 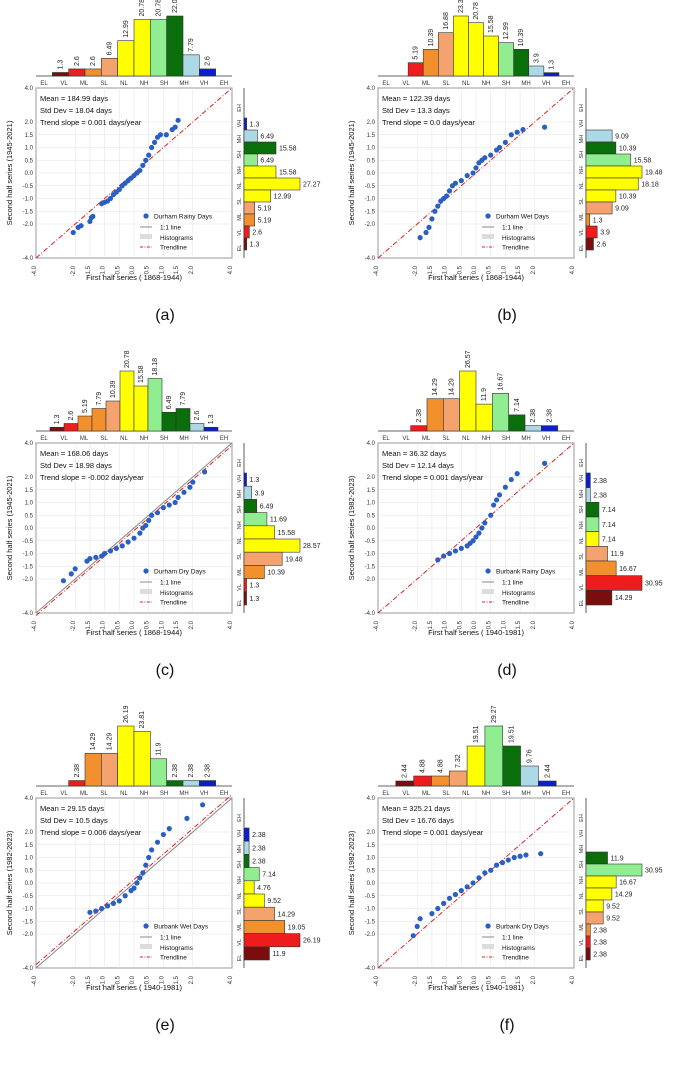 What do you see at coordinates (104, 270) in the screenshot?
I see `x-tick-label: -1.0` at bounding box center [104, 270].